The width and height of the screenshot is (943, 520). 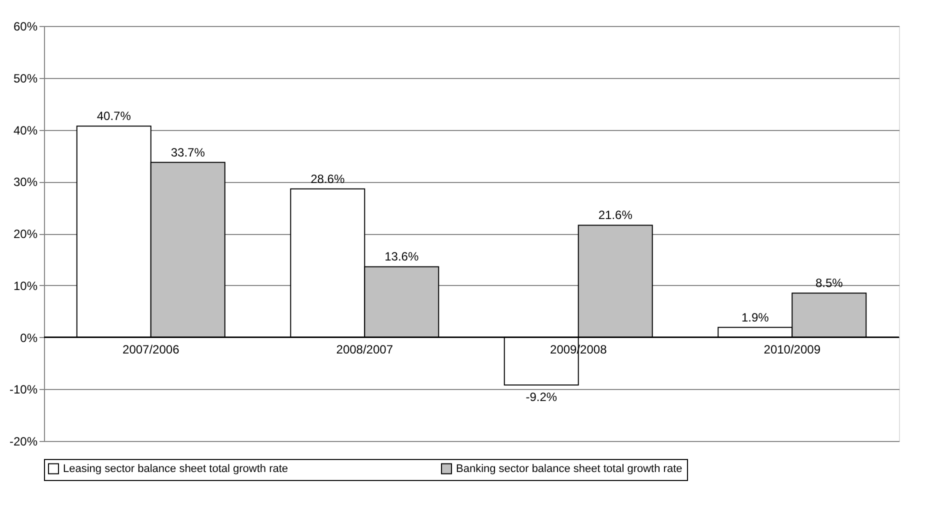 What do you see at coordinates (25, 182) in the screenshot?
I see `y-tick-label: 30%` at bounding box center [25, 182].